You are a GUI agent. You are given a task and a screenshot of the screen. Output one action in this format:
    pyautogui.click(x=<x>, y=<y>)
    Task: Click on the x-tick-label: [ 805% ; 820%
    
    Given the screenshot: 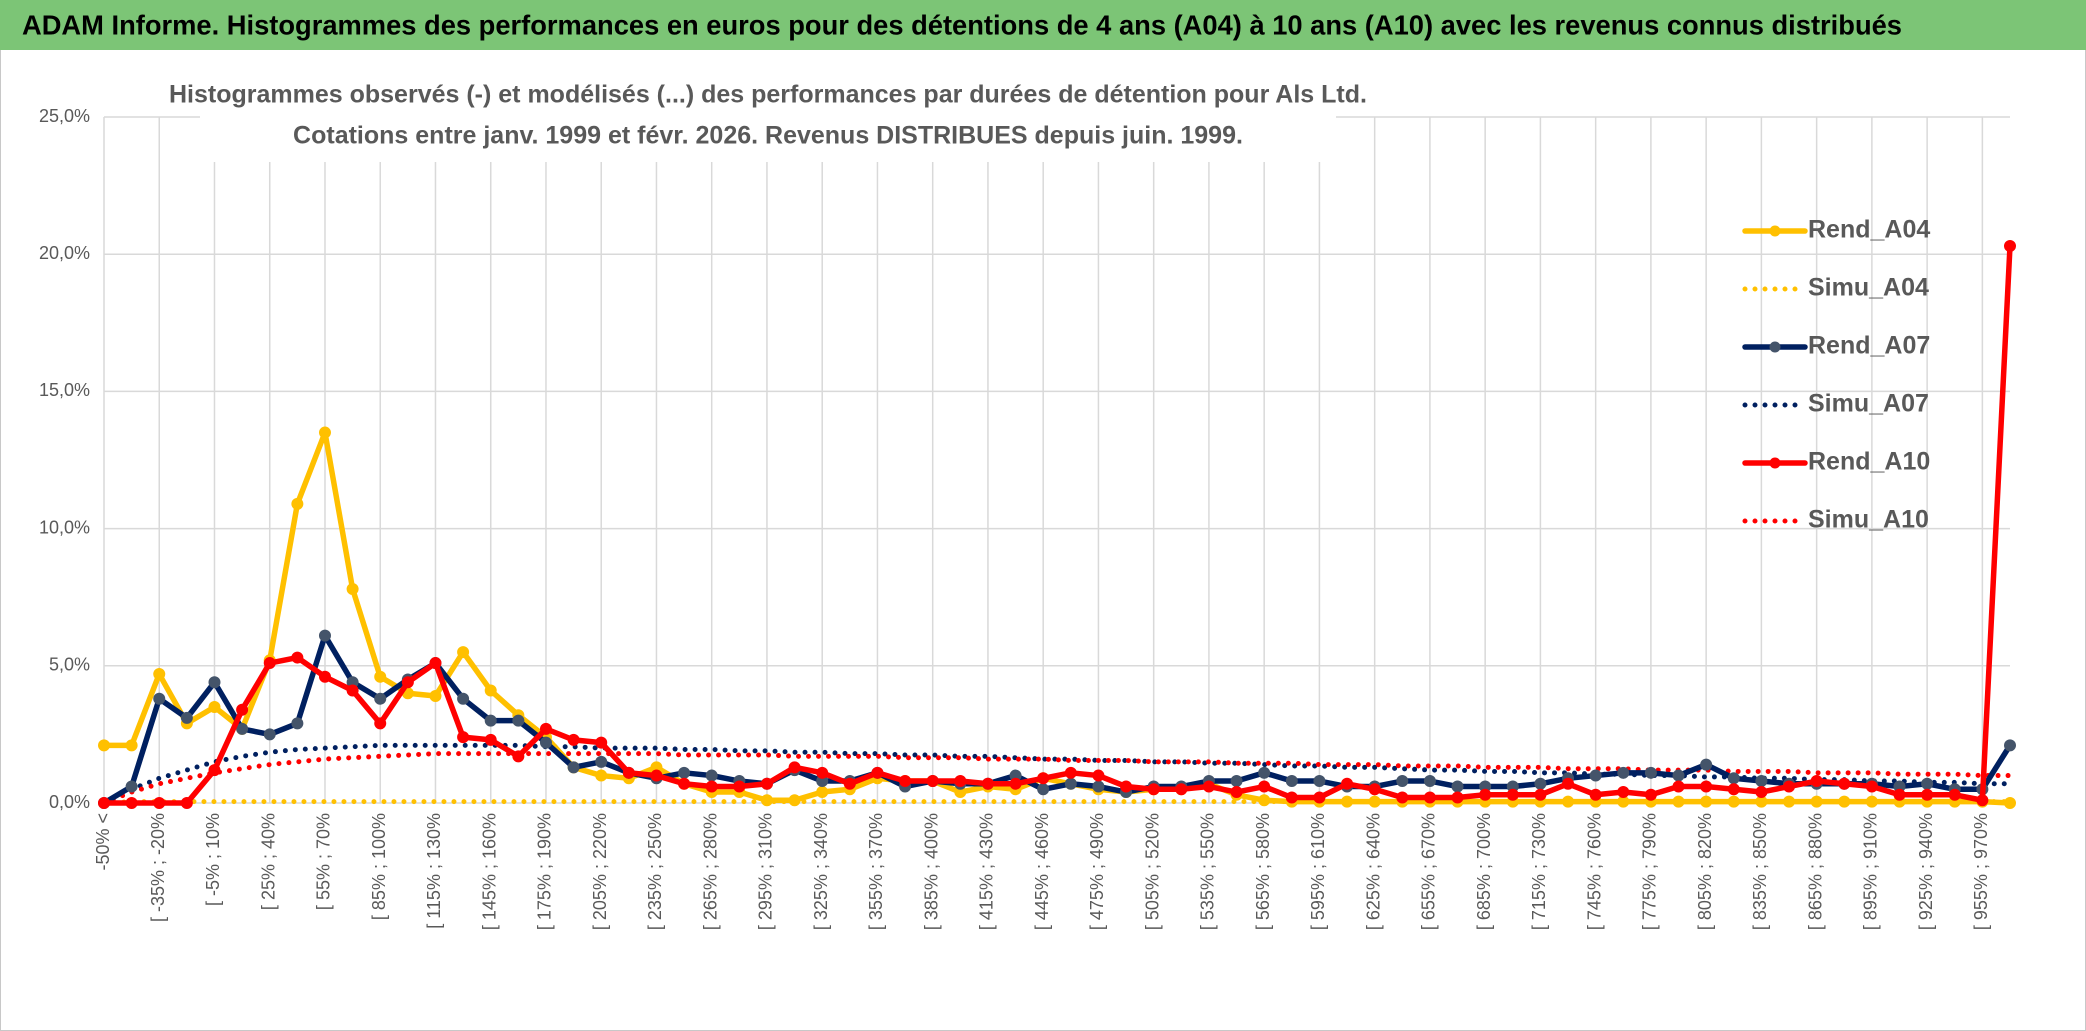 What is the action you would take?
    pyautogui.click(x=1705, y=871)
    